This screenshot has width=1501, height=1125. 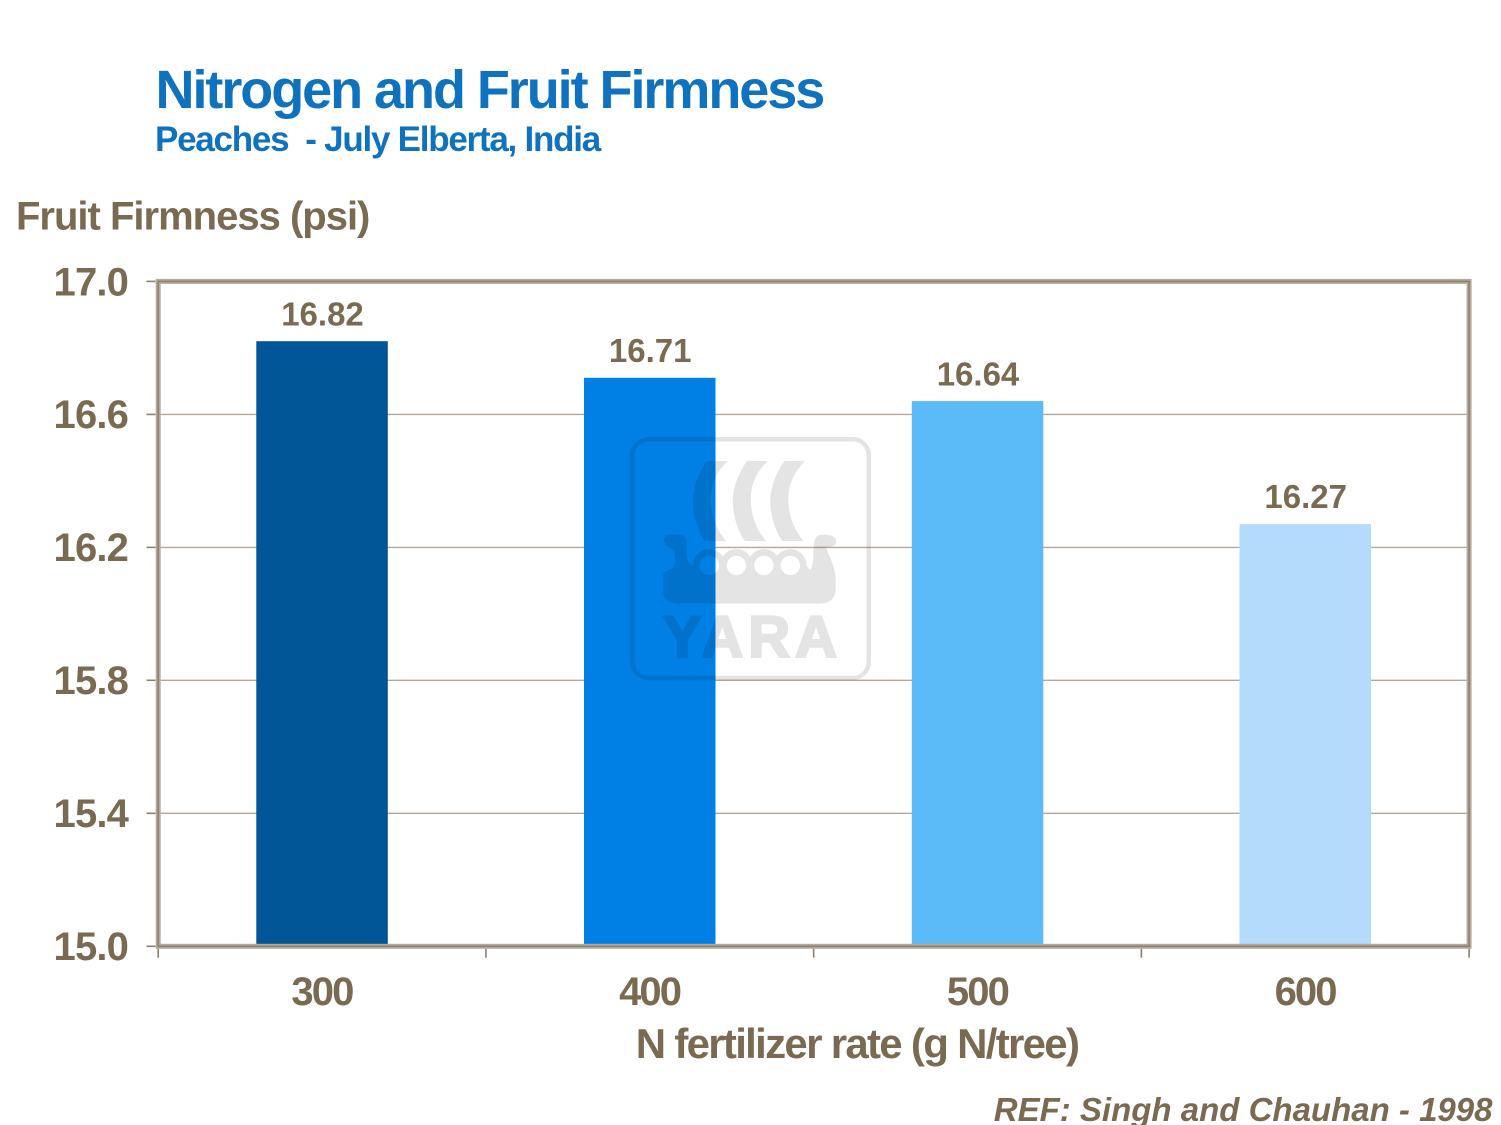 I want to click on svg-text: 15.4, so click(x=92, y=814).